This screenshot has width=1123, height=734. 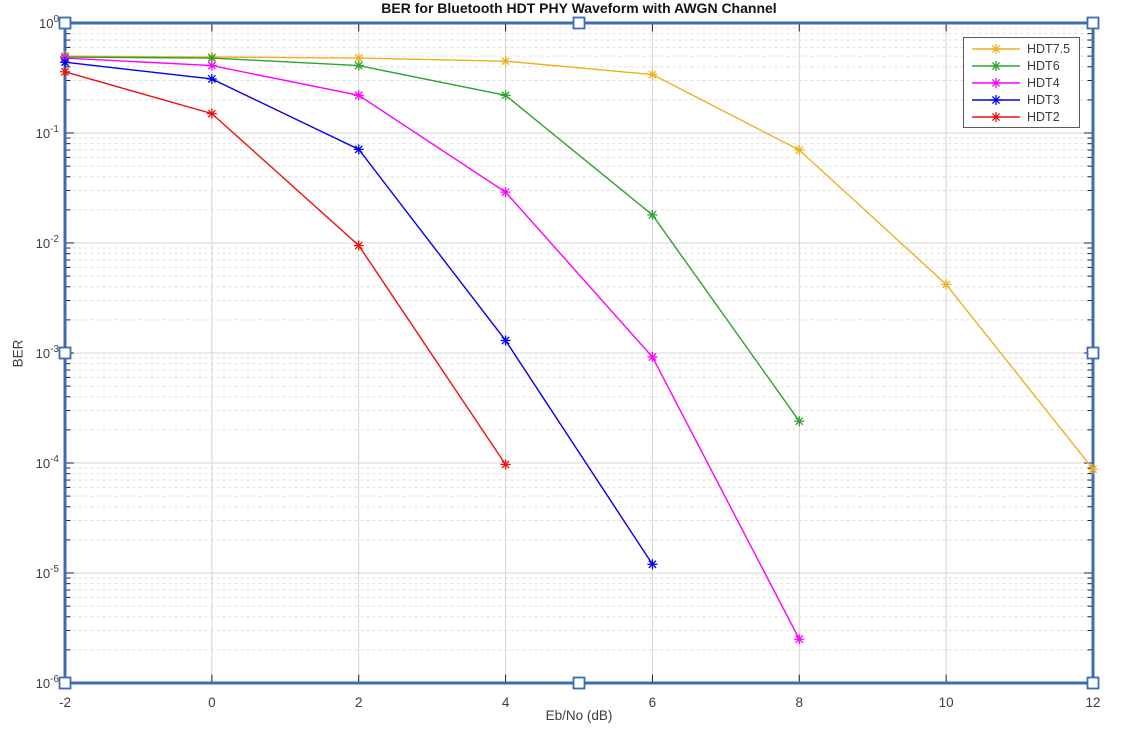 I want to click on legend: HDT7.5 HDT6 HDT4 HDT3 HDT2, so click(x=1021, y=82).